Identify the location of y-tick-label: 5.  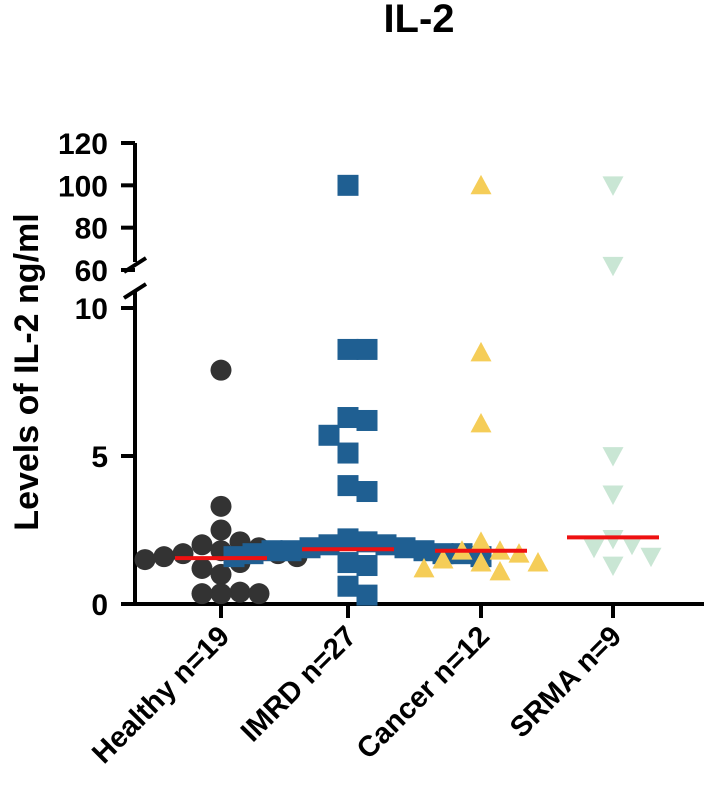
(99, 457).